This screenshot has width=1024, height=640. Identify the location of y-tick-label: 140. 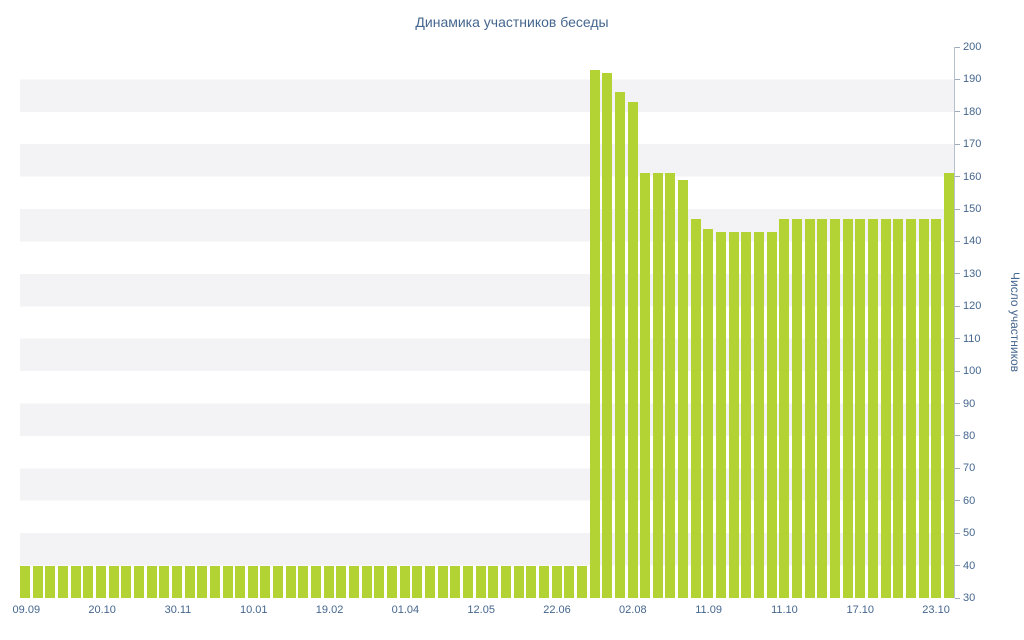
(972, 241).